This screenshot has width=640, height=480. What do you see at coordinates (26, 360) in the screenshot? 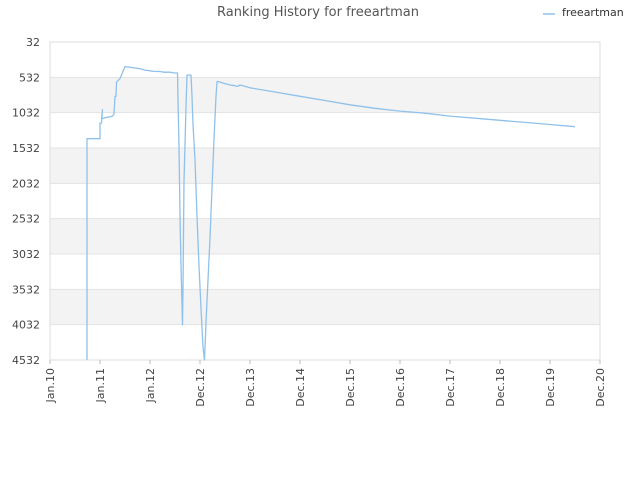
I see `y-tick-label: 4532` at bounding box center [26, 360].